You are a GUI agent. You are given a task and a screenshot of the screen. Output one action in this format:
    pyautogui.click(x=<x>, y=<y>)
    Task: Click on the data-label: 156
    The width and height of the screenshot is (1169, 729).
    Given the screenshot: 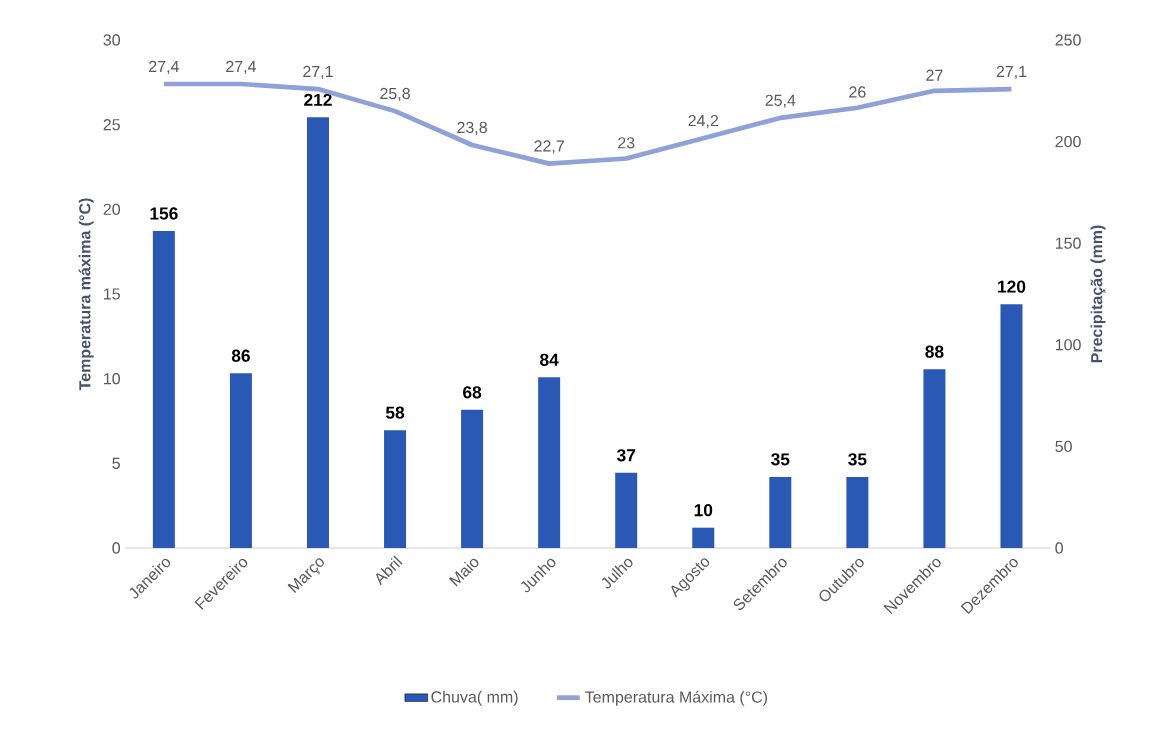 What is the action you would take?
    pyautogui.click(x=164, y=213)
    